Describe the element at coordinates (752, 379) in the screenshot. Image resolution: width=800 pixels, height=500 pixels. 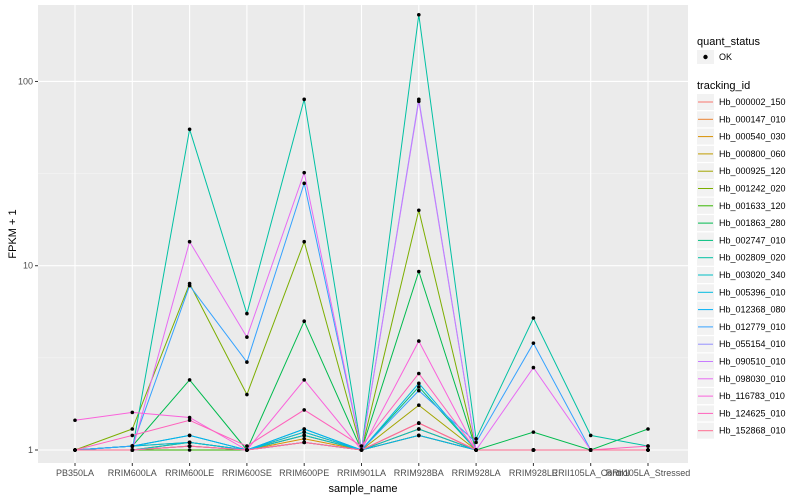
I see `legend-item-label: Hb_098030_010` at that location.